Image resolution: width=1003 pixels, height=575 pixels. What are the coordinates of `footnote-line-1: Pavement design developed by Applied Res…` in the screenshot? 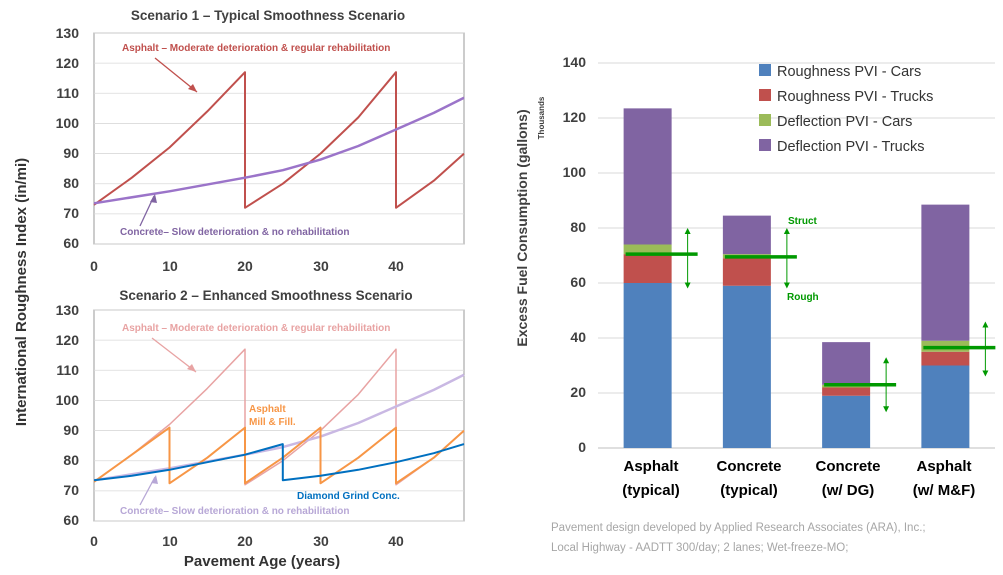 It's located at (738, 528).